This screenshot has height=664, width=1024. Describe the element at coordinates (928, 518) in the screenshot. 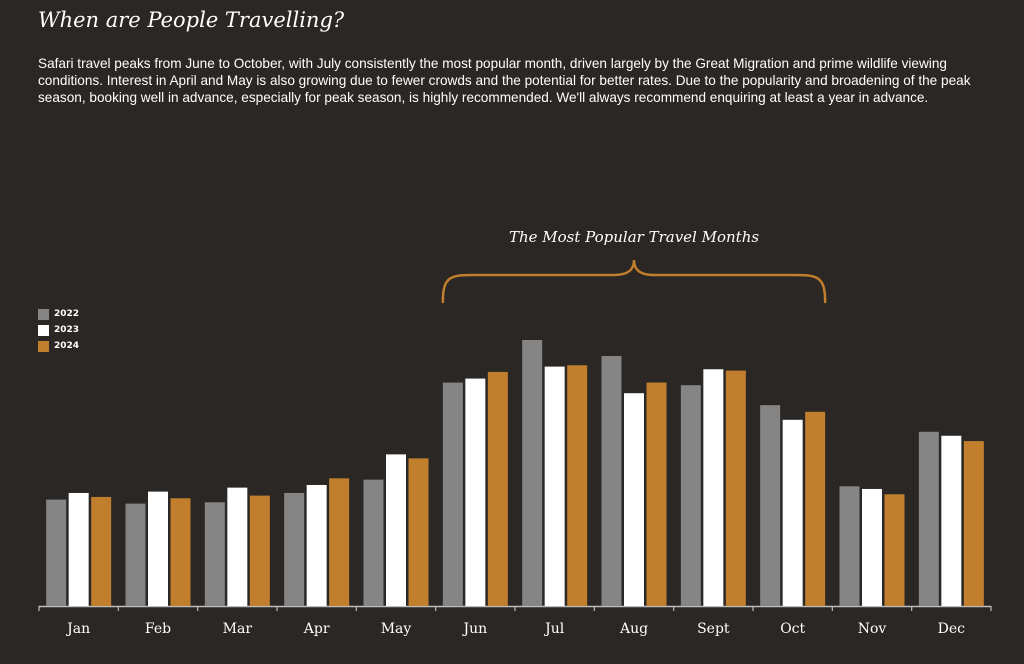

I see `bar-dec-2022` at that location.